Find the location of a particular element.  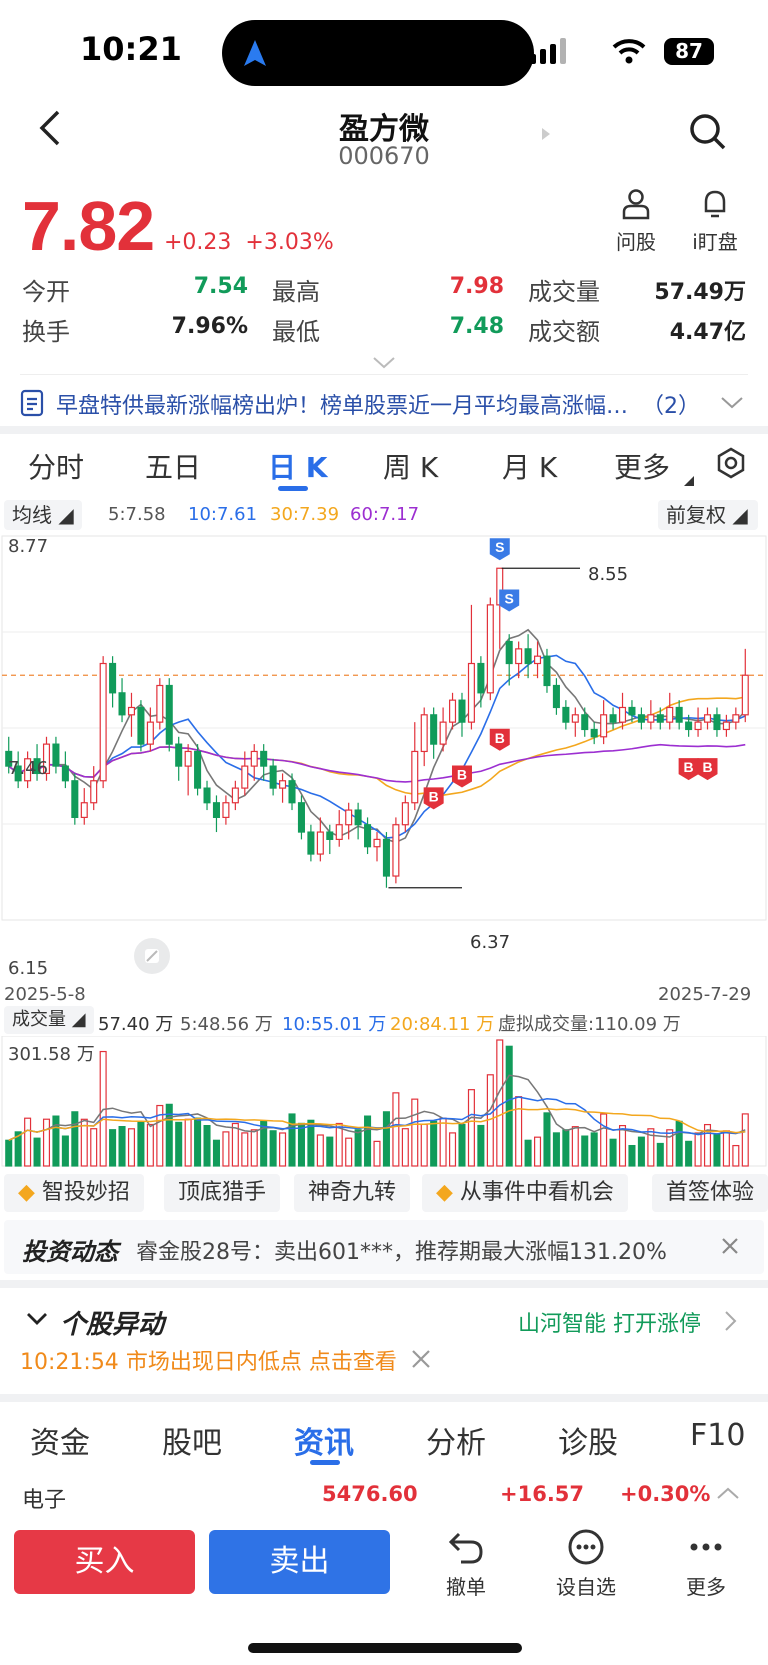

more-button: 更多 is located at coordinates (706, 1564).